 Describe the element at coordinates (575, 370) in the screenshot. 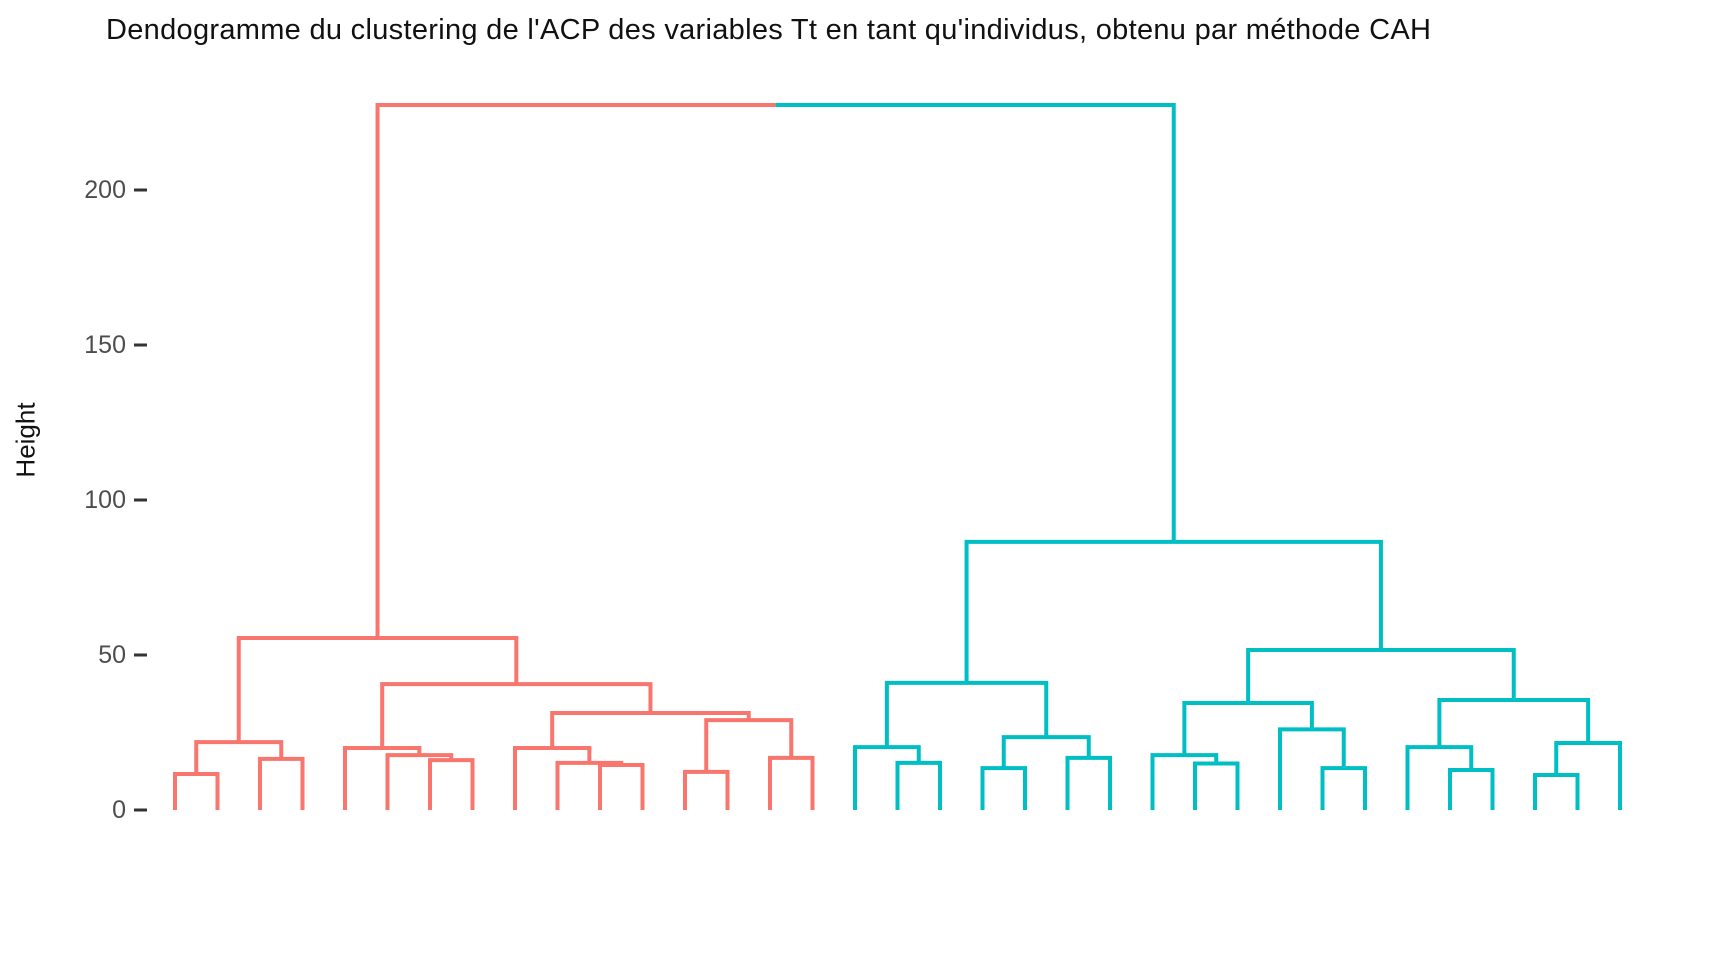

I see `dendro-root-segment-left` at that location.